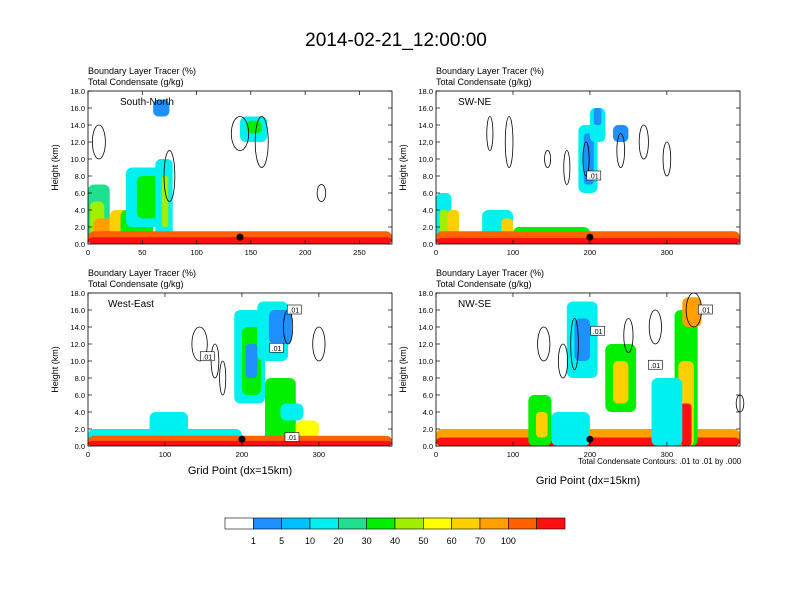 The height and width of the screenshot is (612, 792). I want to click on colorbar-label: 30, so click(367, 541).